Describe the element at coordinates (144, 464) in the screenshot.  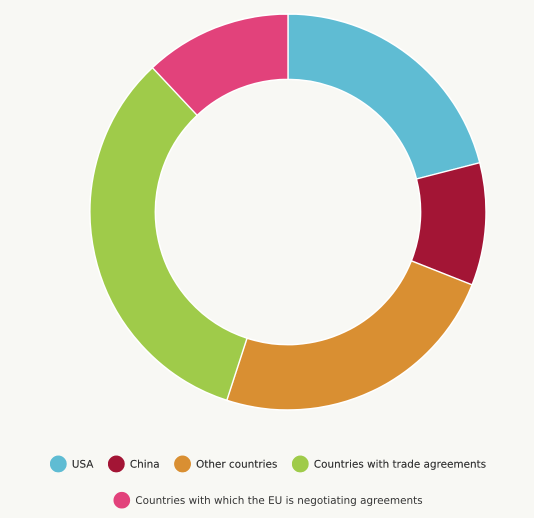
I see `legend-label: China` at that location.